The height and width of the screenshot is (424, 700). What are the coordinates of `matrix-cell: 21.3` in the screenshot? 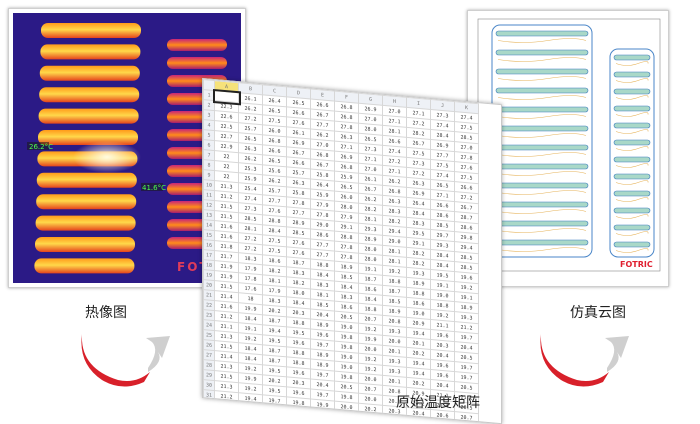 It's located at (226, 406).